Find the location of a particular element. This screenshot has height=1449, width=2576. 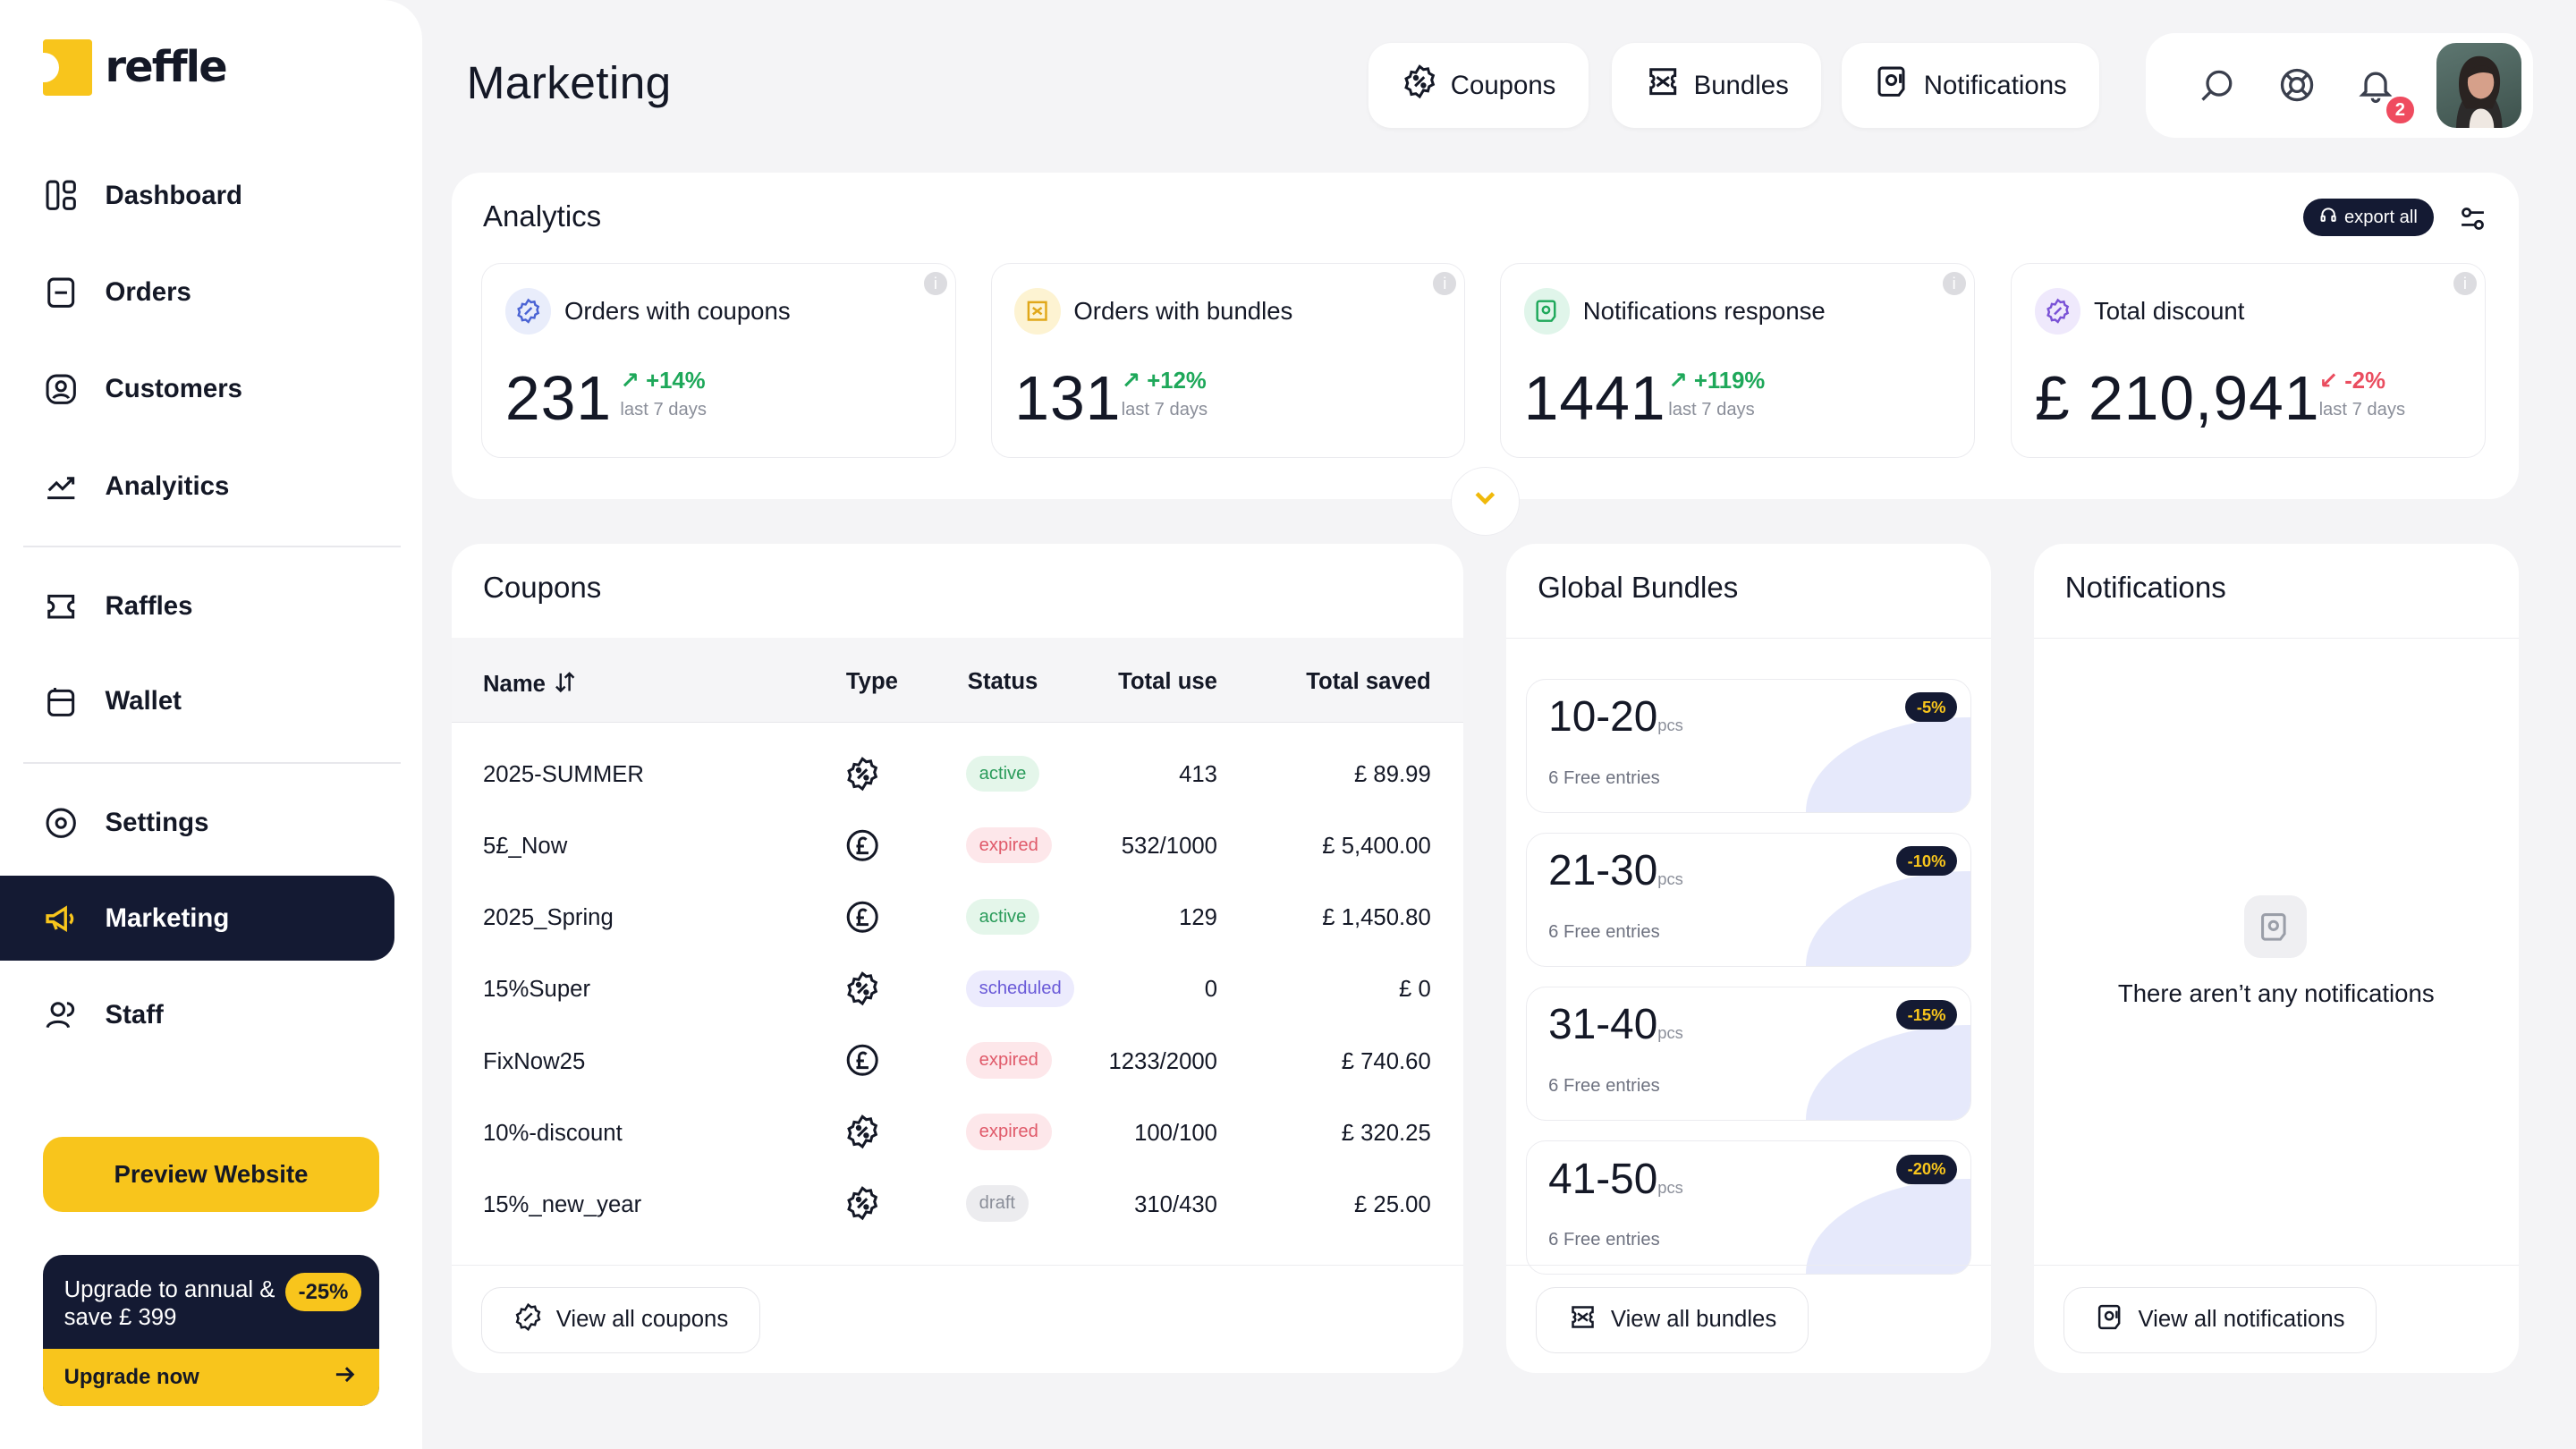

bundles-button: Bundles is located at coordinates (1716, 85).